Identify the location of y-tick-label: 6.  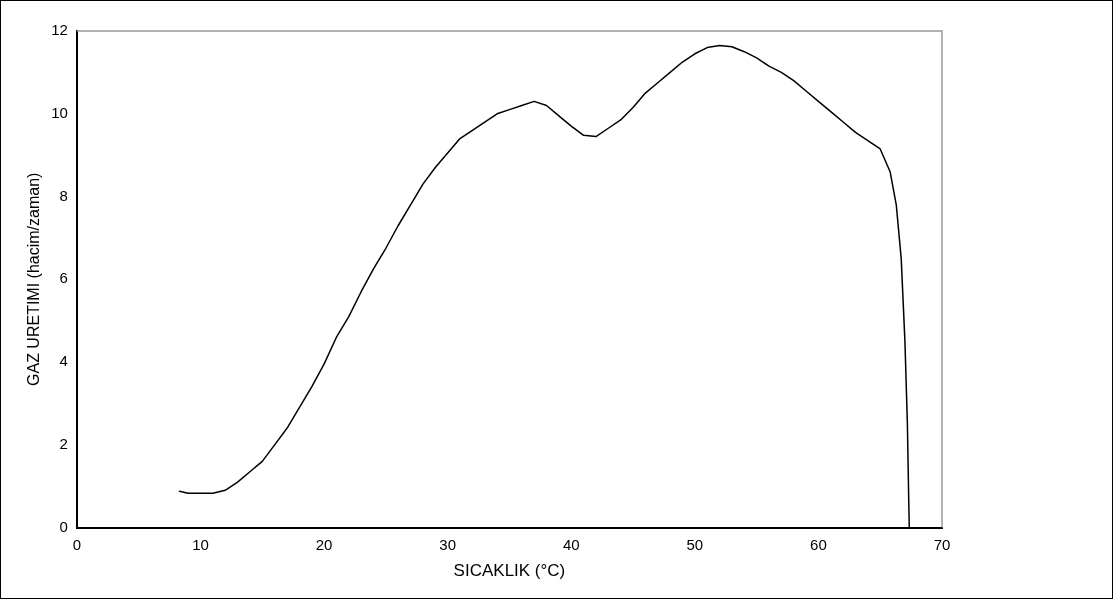
(63, 278).